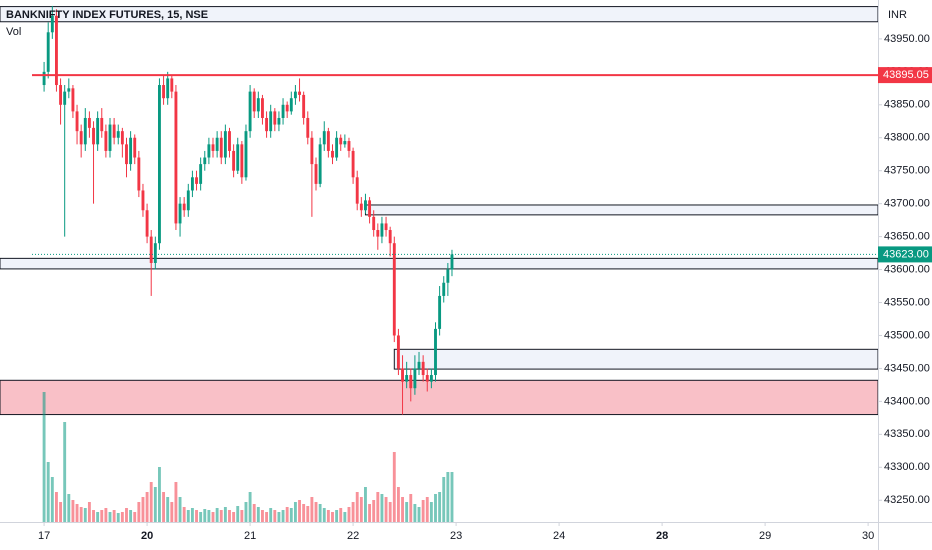 The image size is (932, 550). I want to click on currency: INR, so click(897, 15).